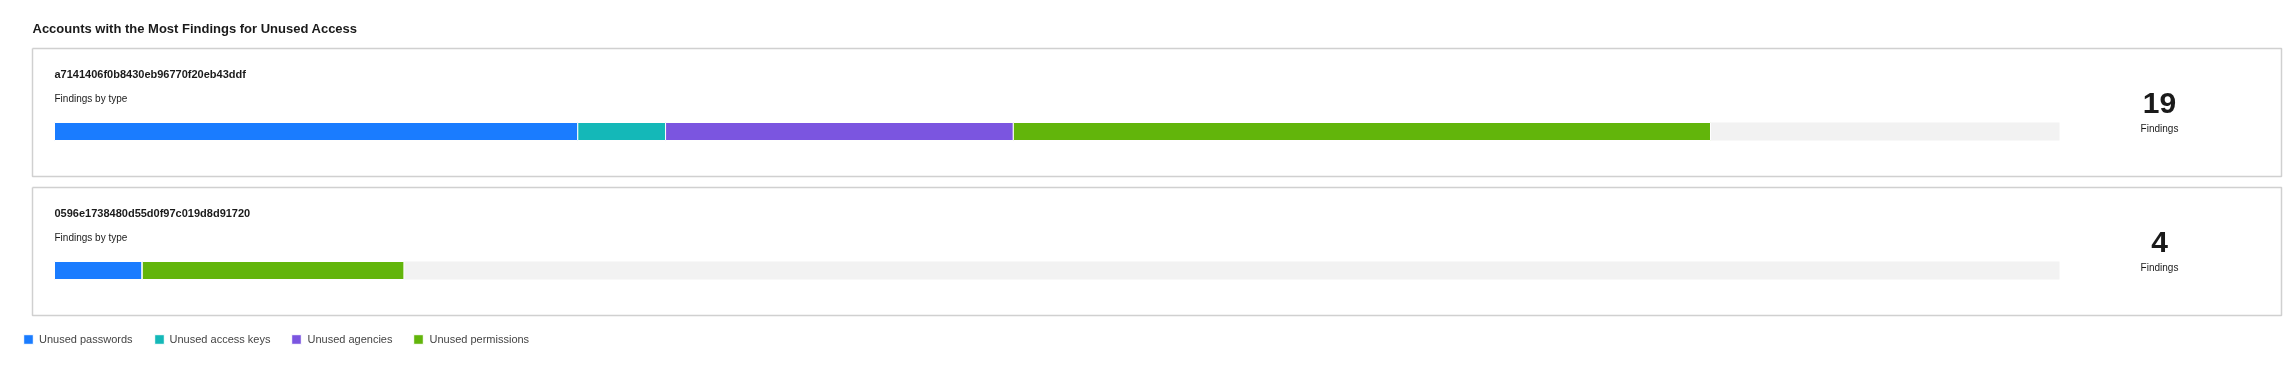 This screenshot has height=367, width=2295. I want to click on y-tick-label: a7141406f0b8430eb96770f20eb43ddf, so click(150, 73).